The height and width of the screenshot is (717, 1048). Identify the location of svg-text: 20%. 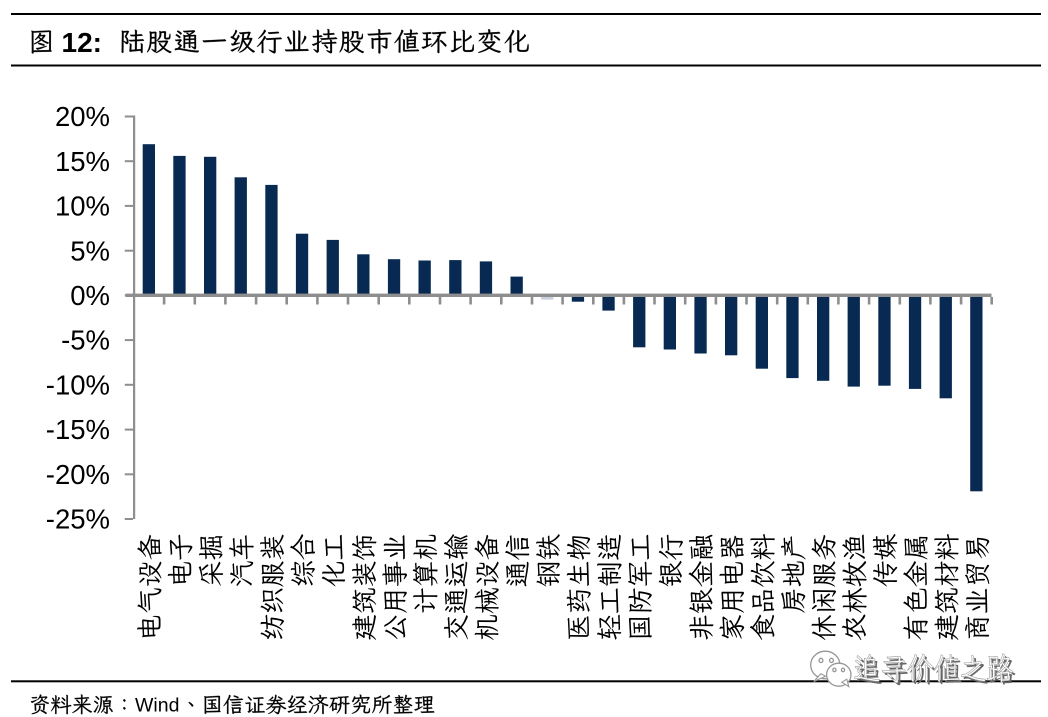
(82, 116).